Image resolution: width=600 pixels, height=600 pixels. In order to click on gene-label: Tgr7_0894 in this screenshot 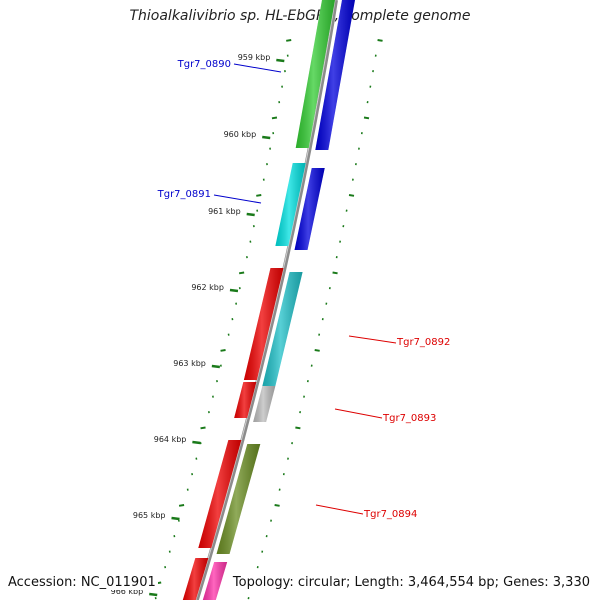, I will do `click(390, 514)`.